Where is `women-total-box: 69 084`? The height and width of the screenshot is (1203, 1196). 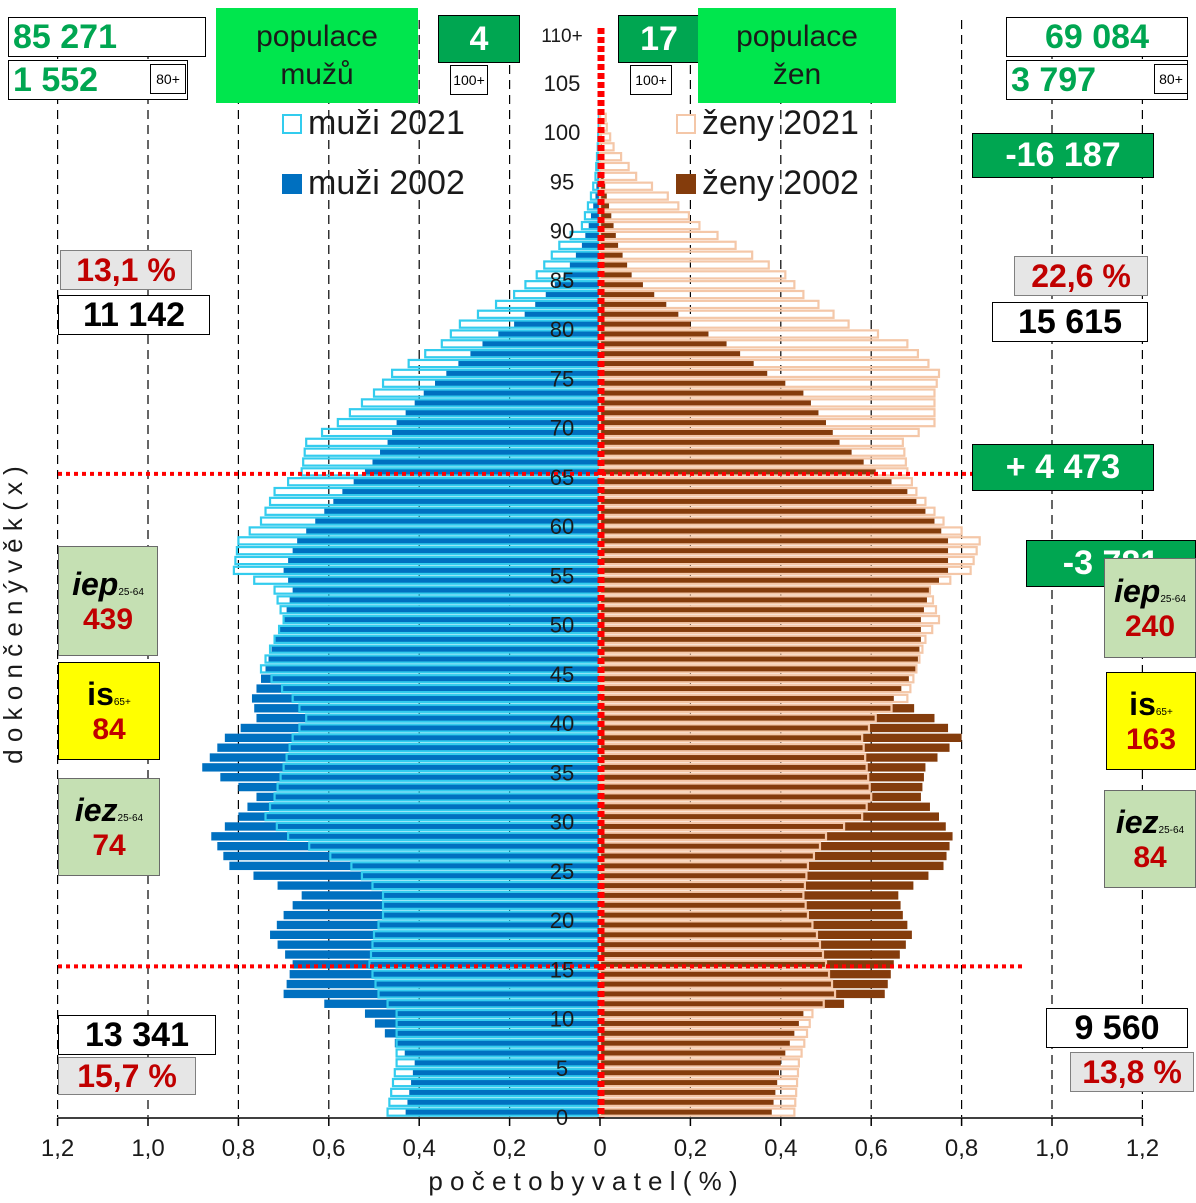 women-total-box: 69 084 is located at coordinates (1097, 37).